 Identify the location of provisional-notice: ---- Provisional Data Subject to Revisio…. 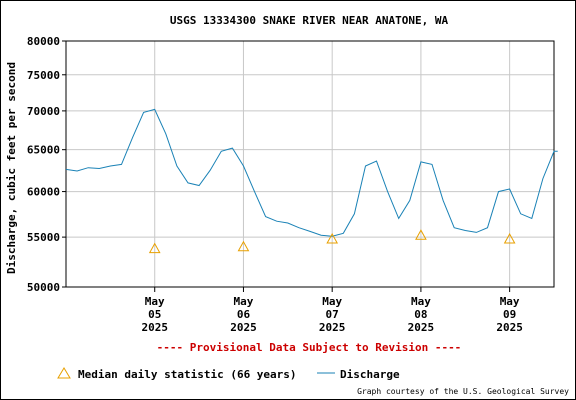
(309, 347).